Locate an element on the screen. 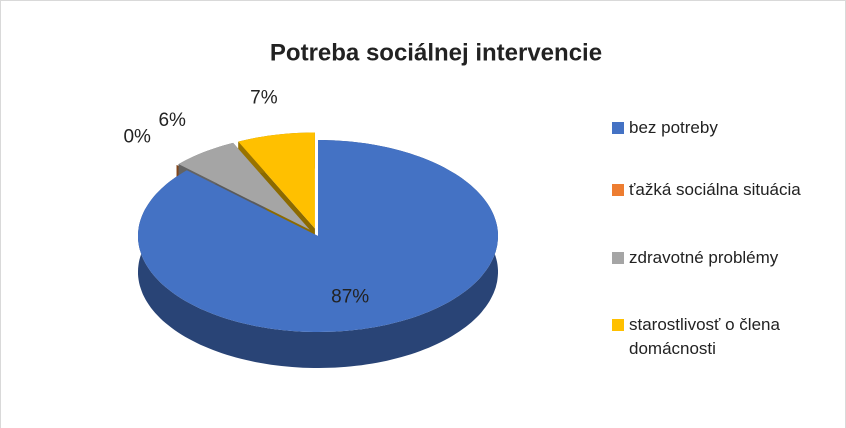 This screenshot has height=428, width=846. legend-entry: starostlivosť o člena domácnosti is located at coordinates (719, 337).